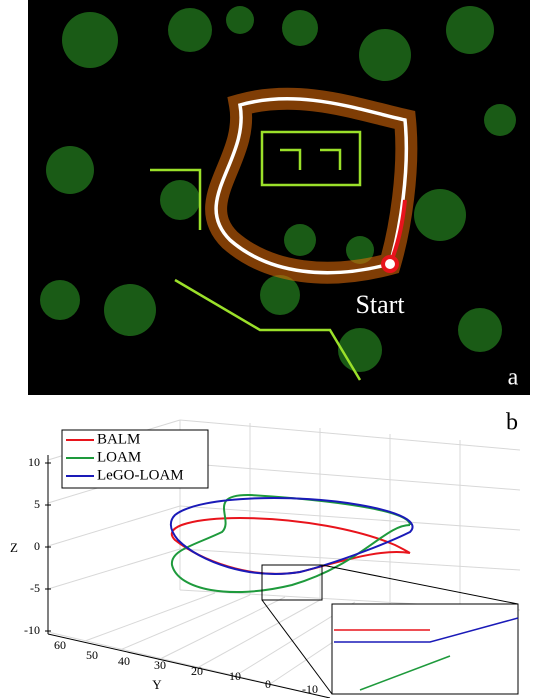 The image size is (535, 698). I want to click on start-marker, so click(390, 264).